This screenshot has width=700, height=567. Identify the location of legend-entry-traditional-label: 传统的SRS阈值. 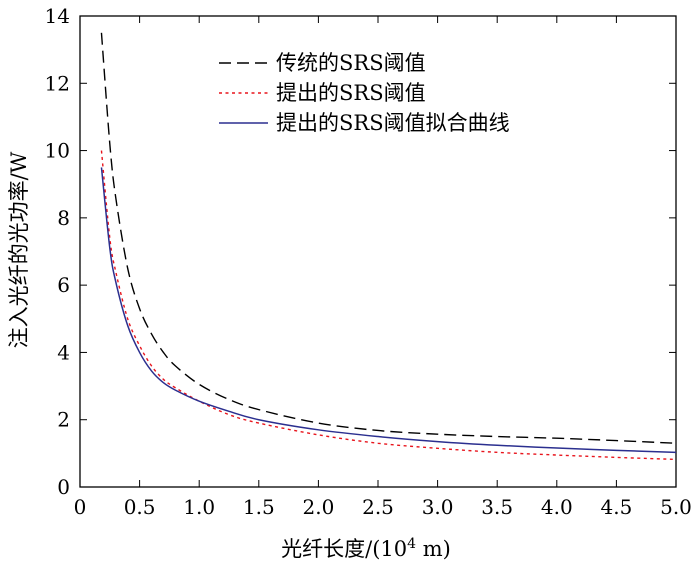
(351, 63).